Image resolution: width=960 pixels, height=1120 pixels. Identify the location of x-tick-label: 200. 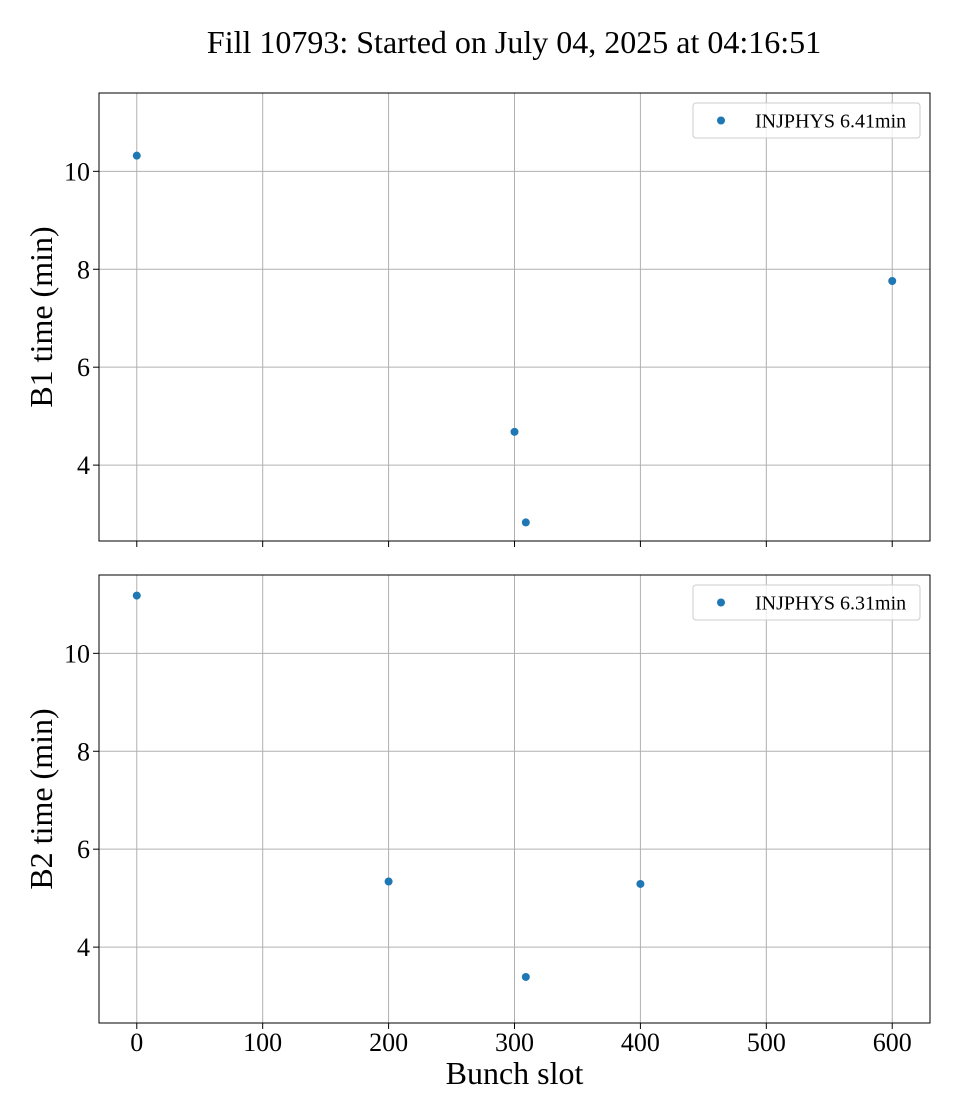
(388, 1042).